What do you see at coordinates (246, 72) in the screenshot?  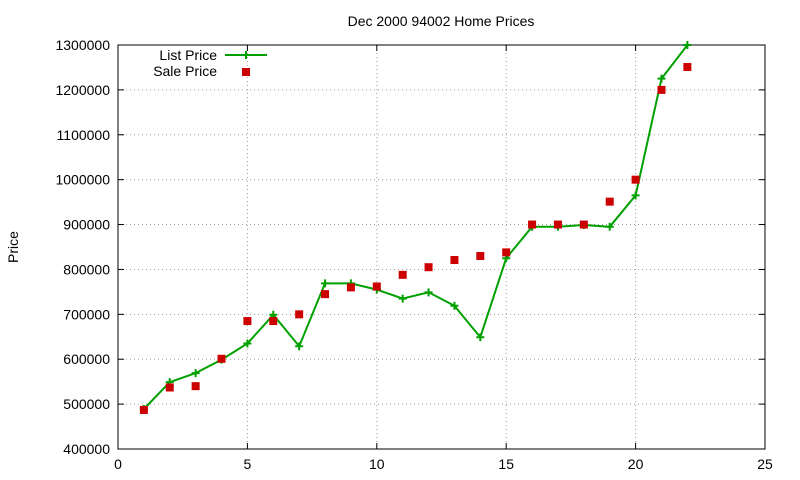 I see `legend-marker-sale-price` at bounding box center [246, 72].